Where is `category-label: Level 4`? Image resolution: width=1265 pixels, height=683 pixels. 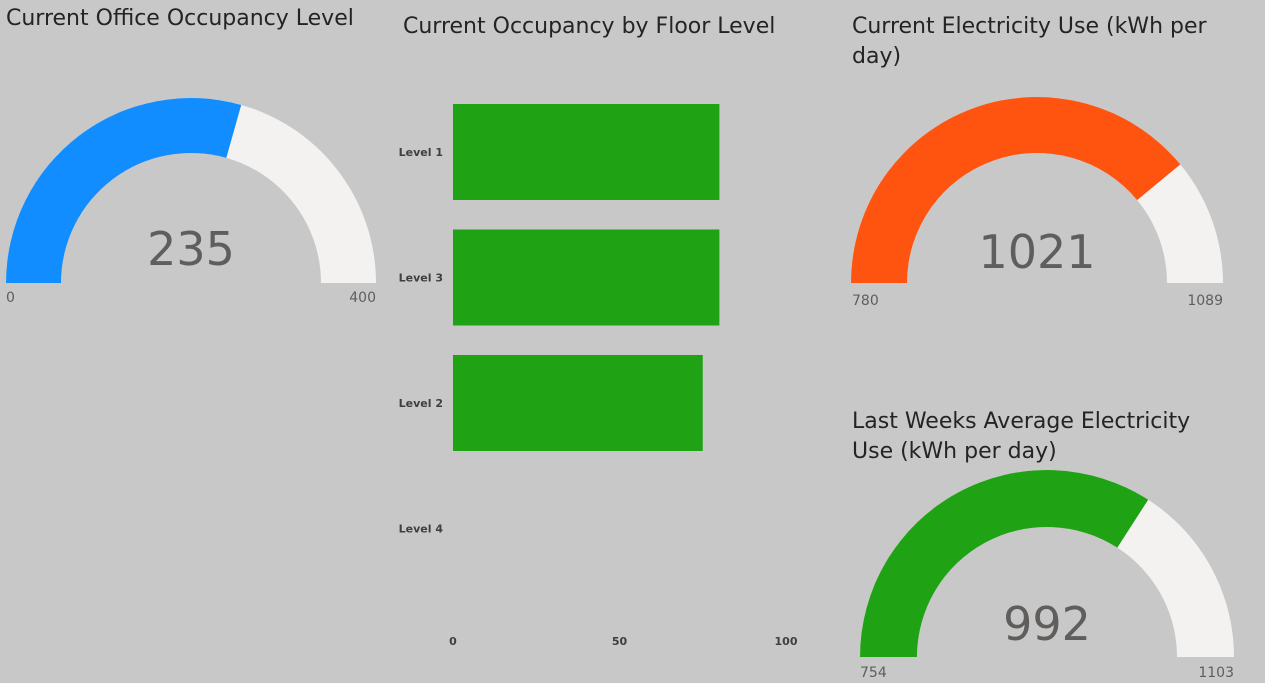 category-label: Level 4 is located at coordinates (421, 529).